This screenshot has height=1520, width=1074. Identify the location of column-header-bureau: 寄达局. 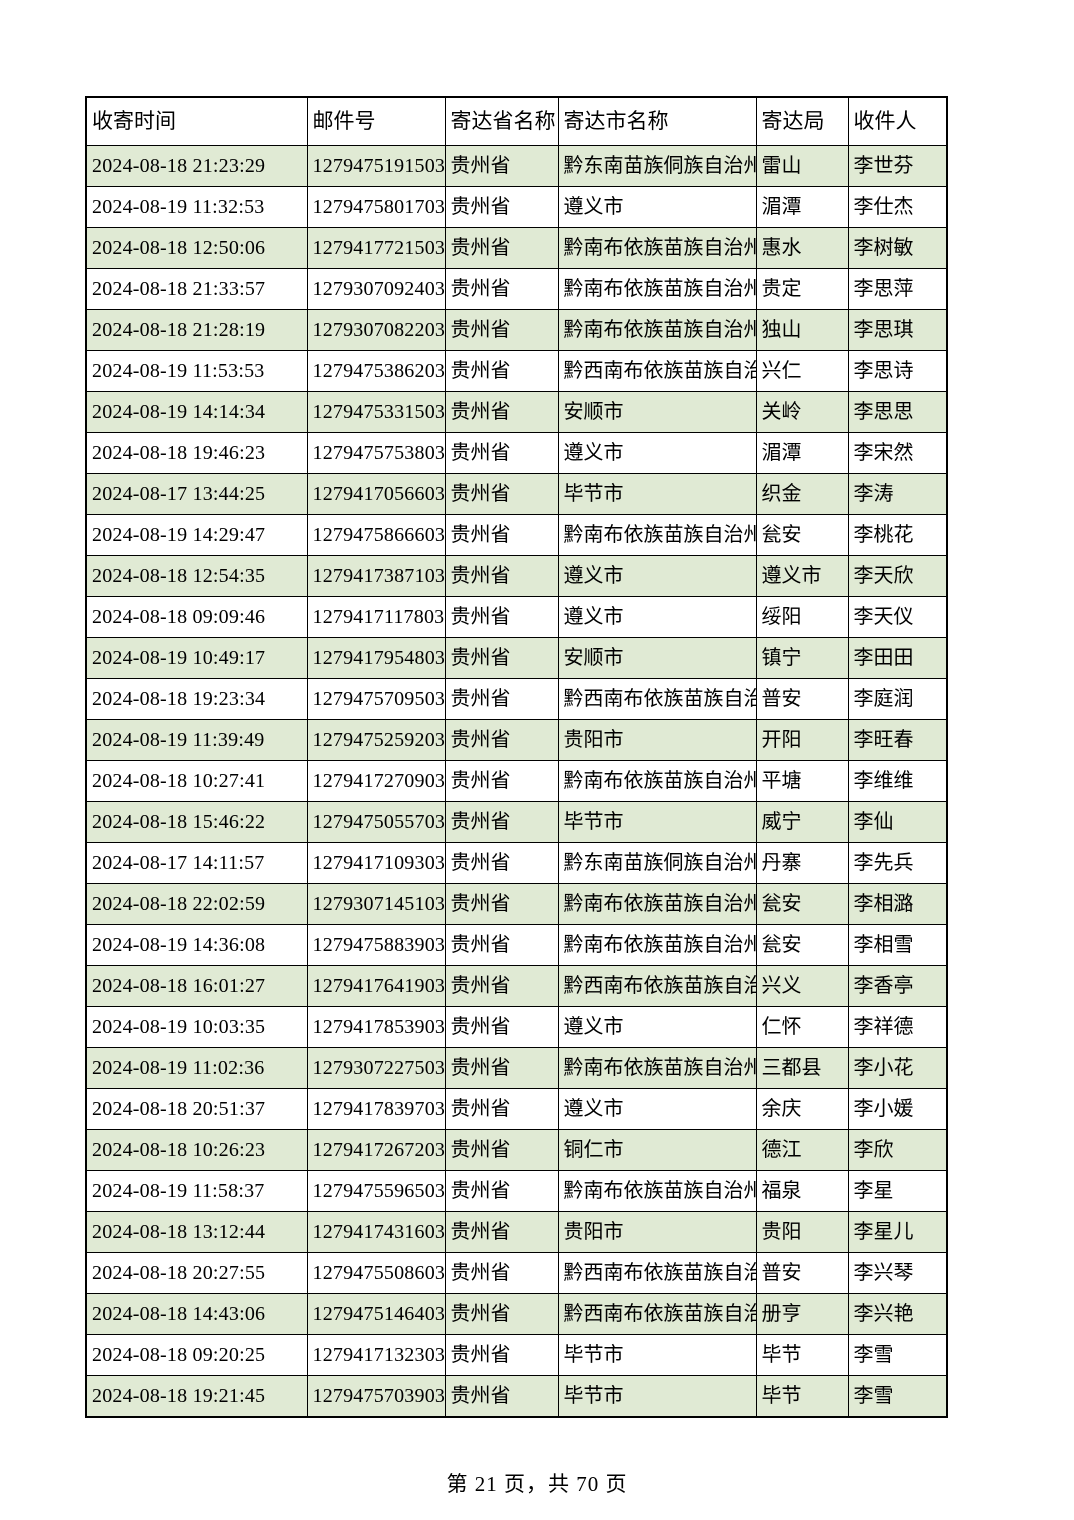
(802, 121).